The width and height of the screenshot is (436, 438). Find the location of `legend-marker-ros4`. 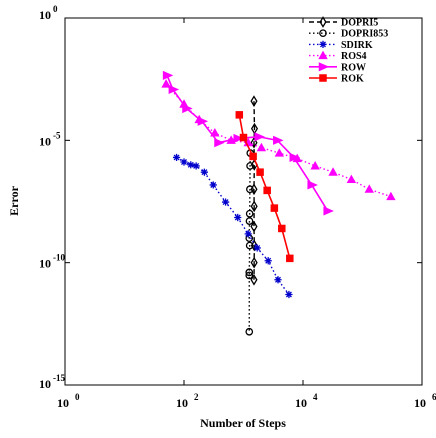

legend-marker-ros4 is located at coordinates (323, 55).